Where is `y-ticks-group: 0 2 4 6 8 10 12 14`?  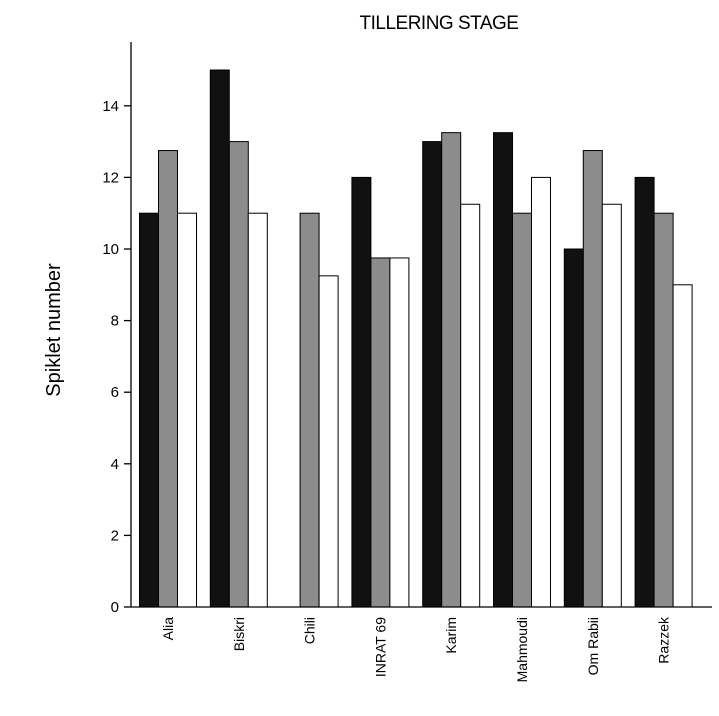 y-ticks-group: 0 2 4 6 8 10 12 14 is located at coordinates (116, 357).